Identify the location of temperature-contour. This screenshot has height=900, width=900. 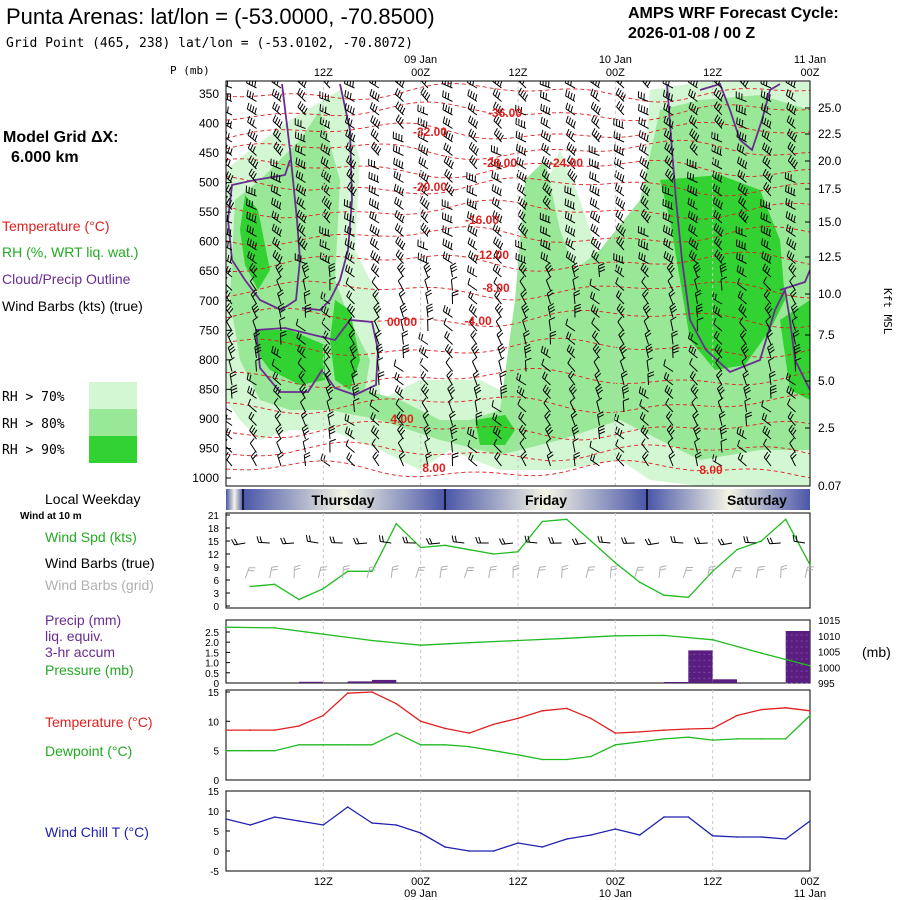
(518, 469).